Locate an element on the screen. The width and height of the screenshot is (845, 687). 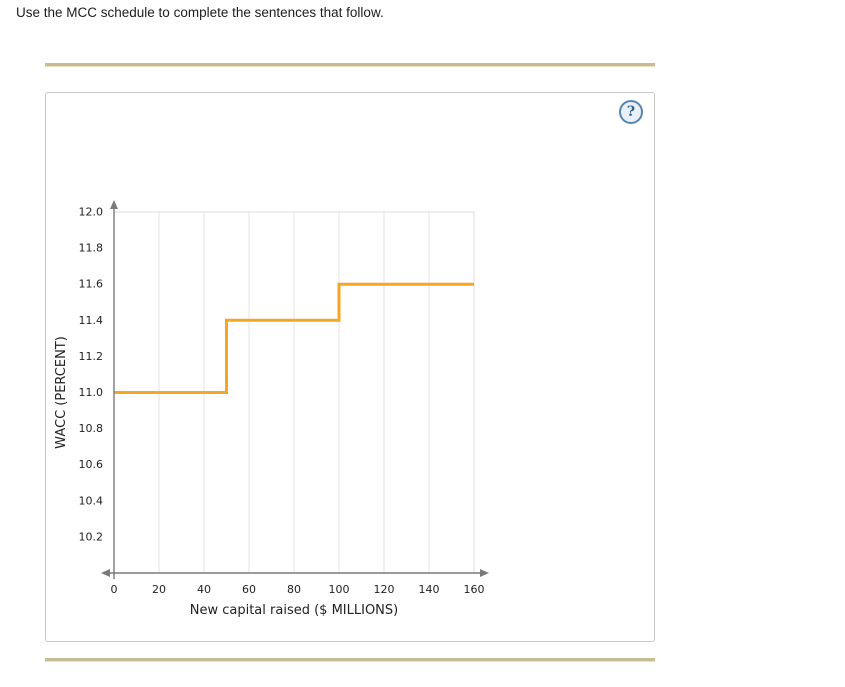
x-tick-label: 20 is located at coordinates (159, 589).